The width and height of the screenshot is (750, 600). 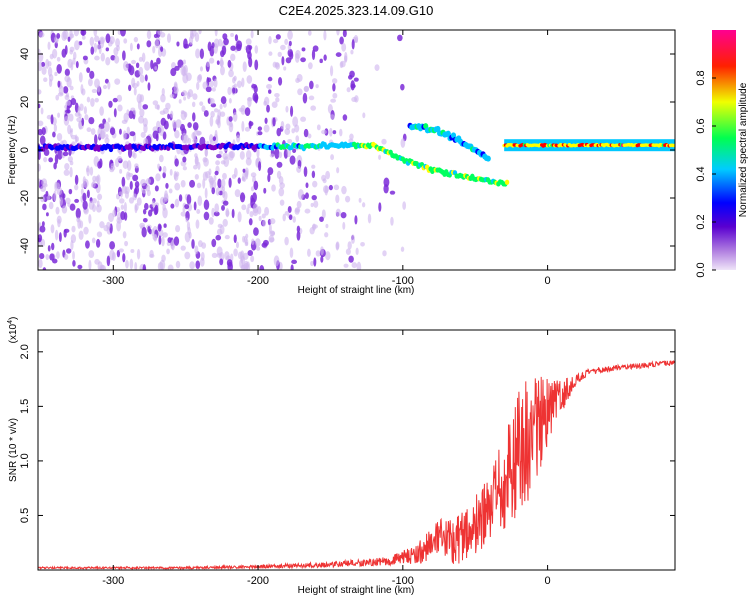 I want to click on colorbar-tick-label: 0.0, so click(x=701, y=269).